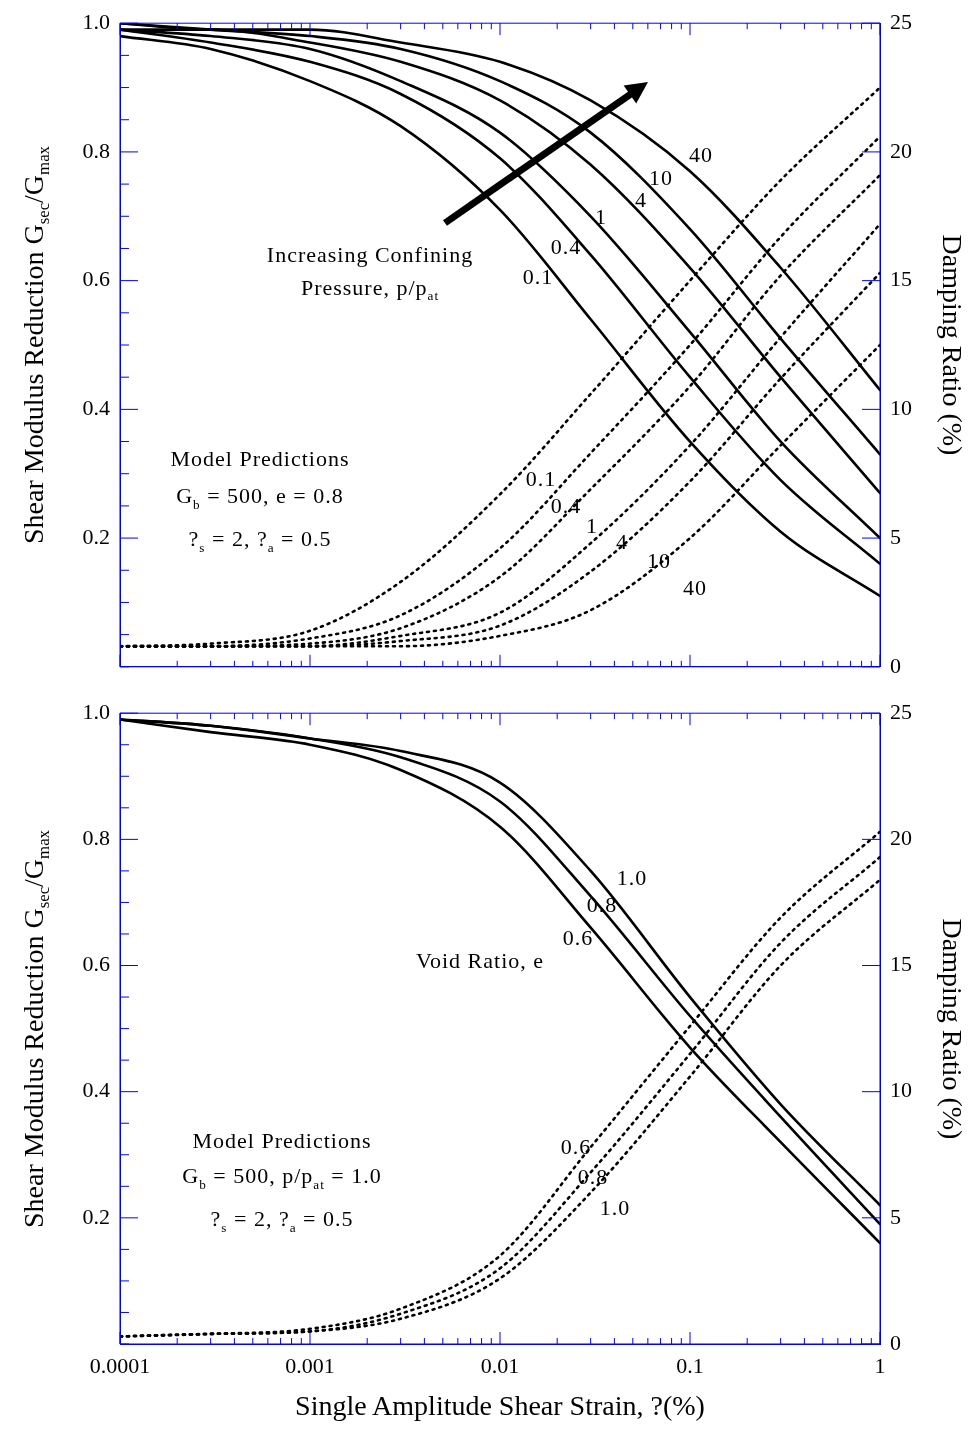  I want to click on annotation: G$_{b}$ = 500, e = 0.8, so click(260, 498).